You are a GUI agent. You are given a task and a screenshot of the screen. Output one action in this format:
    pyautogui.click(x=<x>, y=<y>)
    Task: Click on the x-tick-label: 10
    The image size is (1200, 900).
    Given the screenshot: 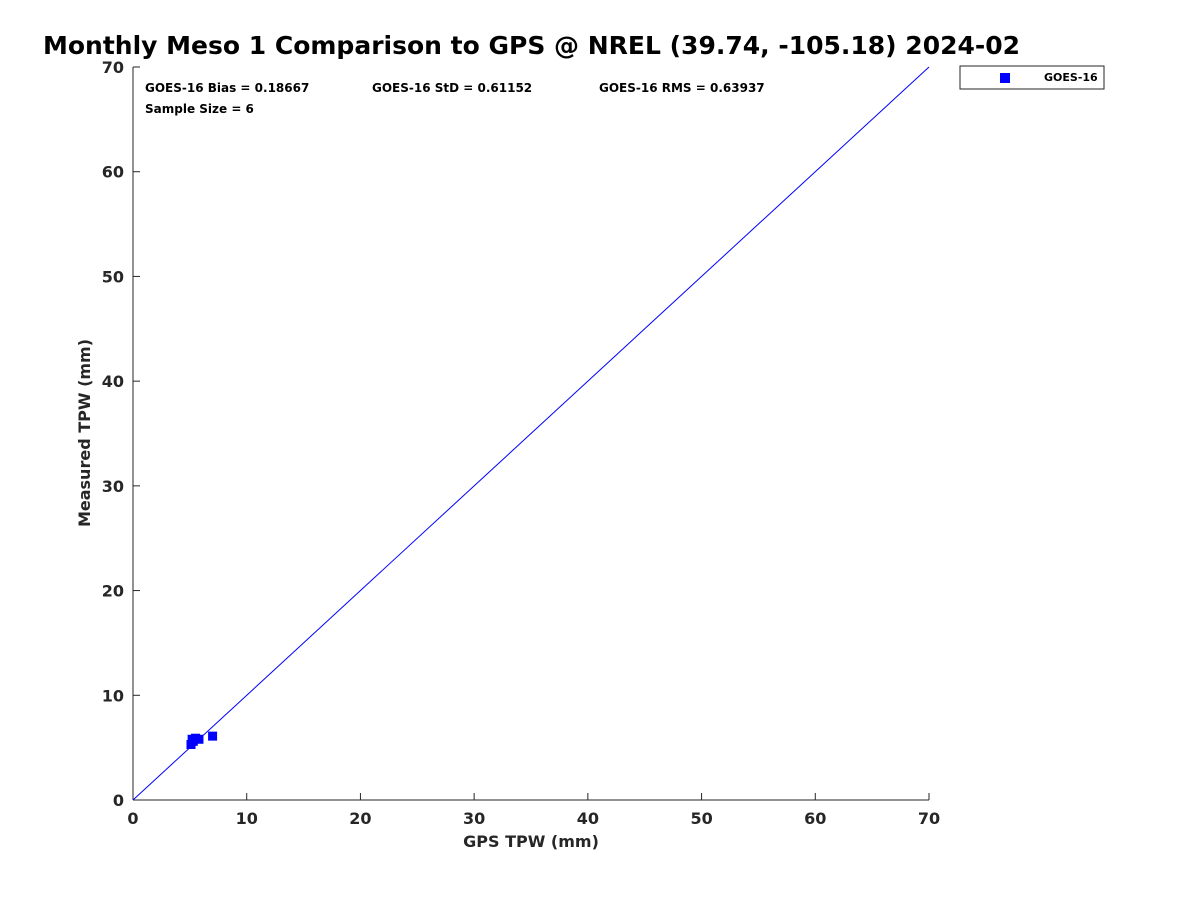 What is the action you would take?
    pyautogui.click(x=247, y=818)
    